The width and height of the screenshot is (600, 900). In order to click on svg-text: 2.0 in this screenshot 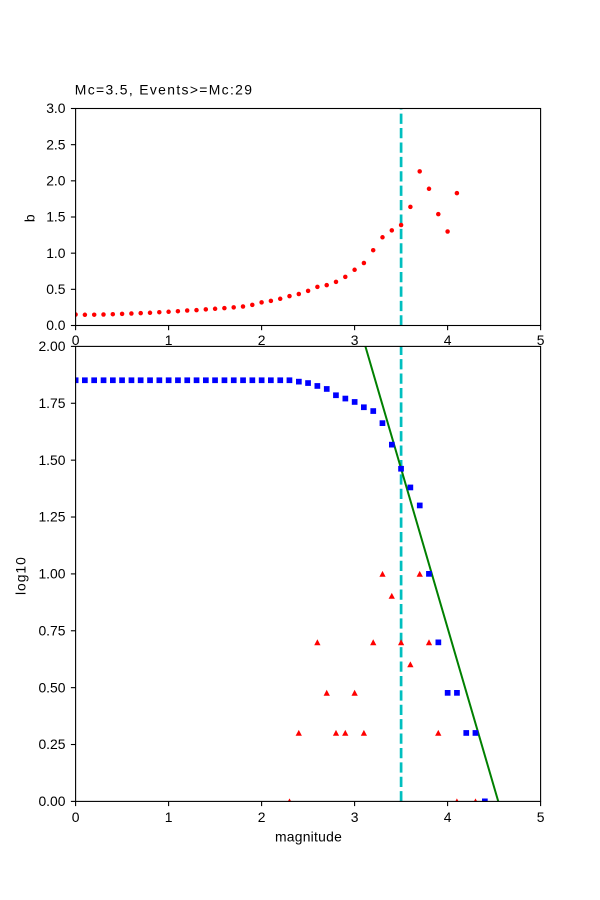, I will do `click(56, 181)`.